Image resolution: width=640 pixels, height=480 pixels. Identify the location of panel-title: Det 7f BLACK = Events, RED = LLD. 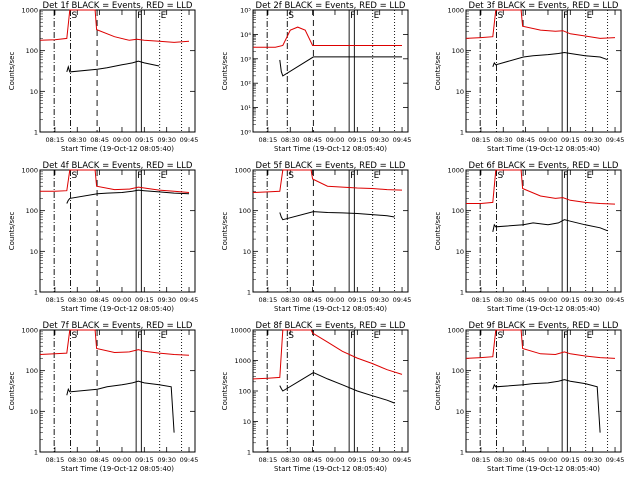
(118, 326).